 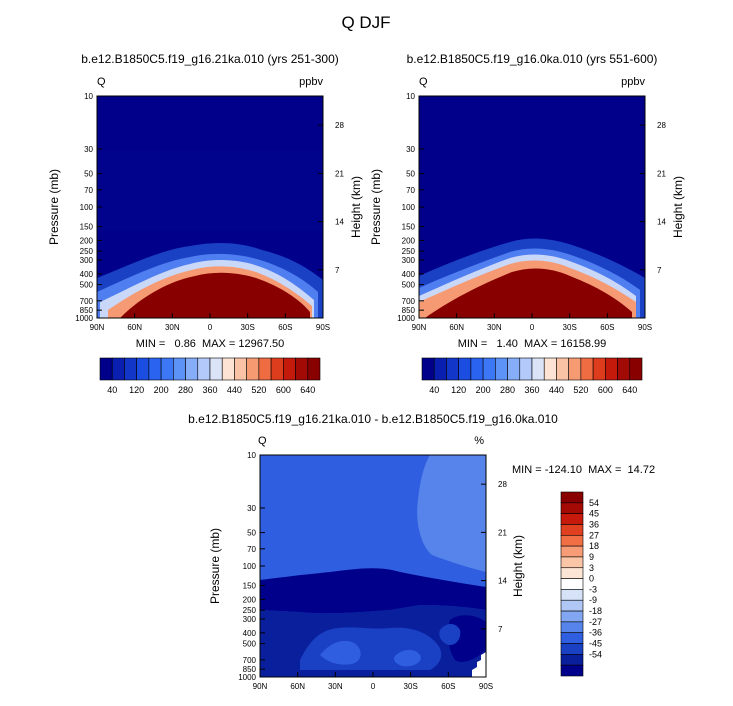 What do you see at coordinates (593, 589) in the screenshot?
I see `colorbar-label: -3` at bounding box center [593, 589].